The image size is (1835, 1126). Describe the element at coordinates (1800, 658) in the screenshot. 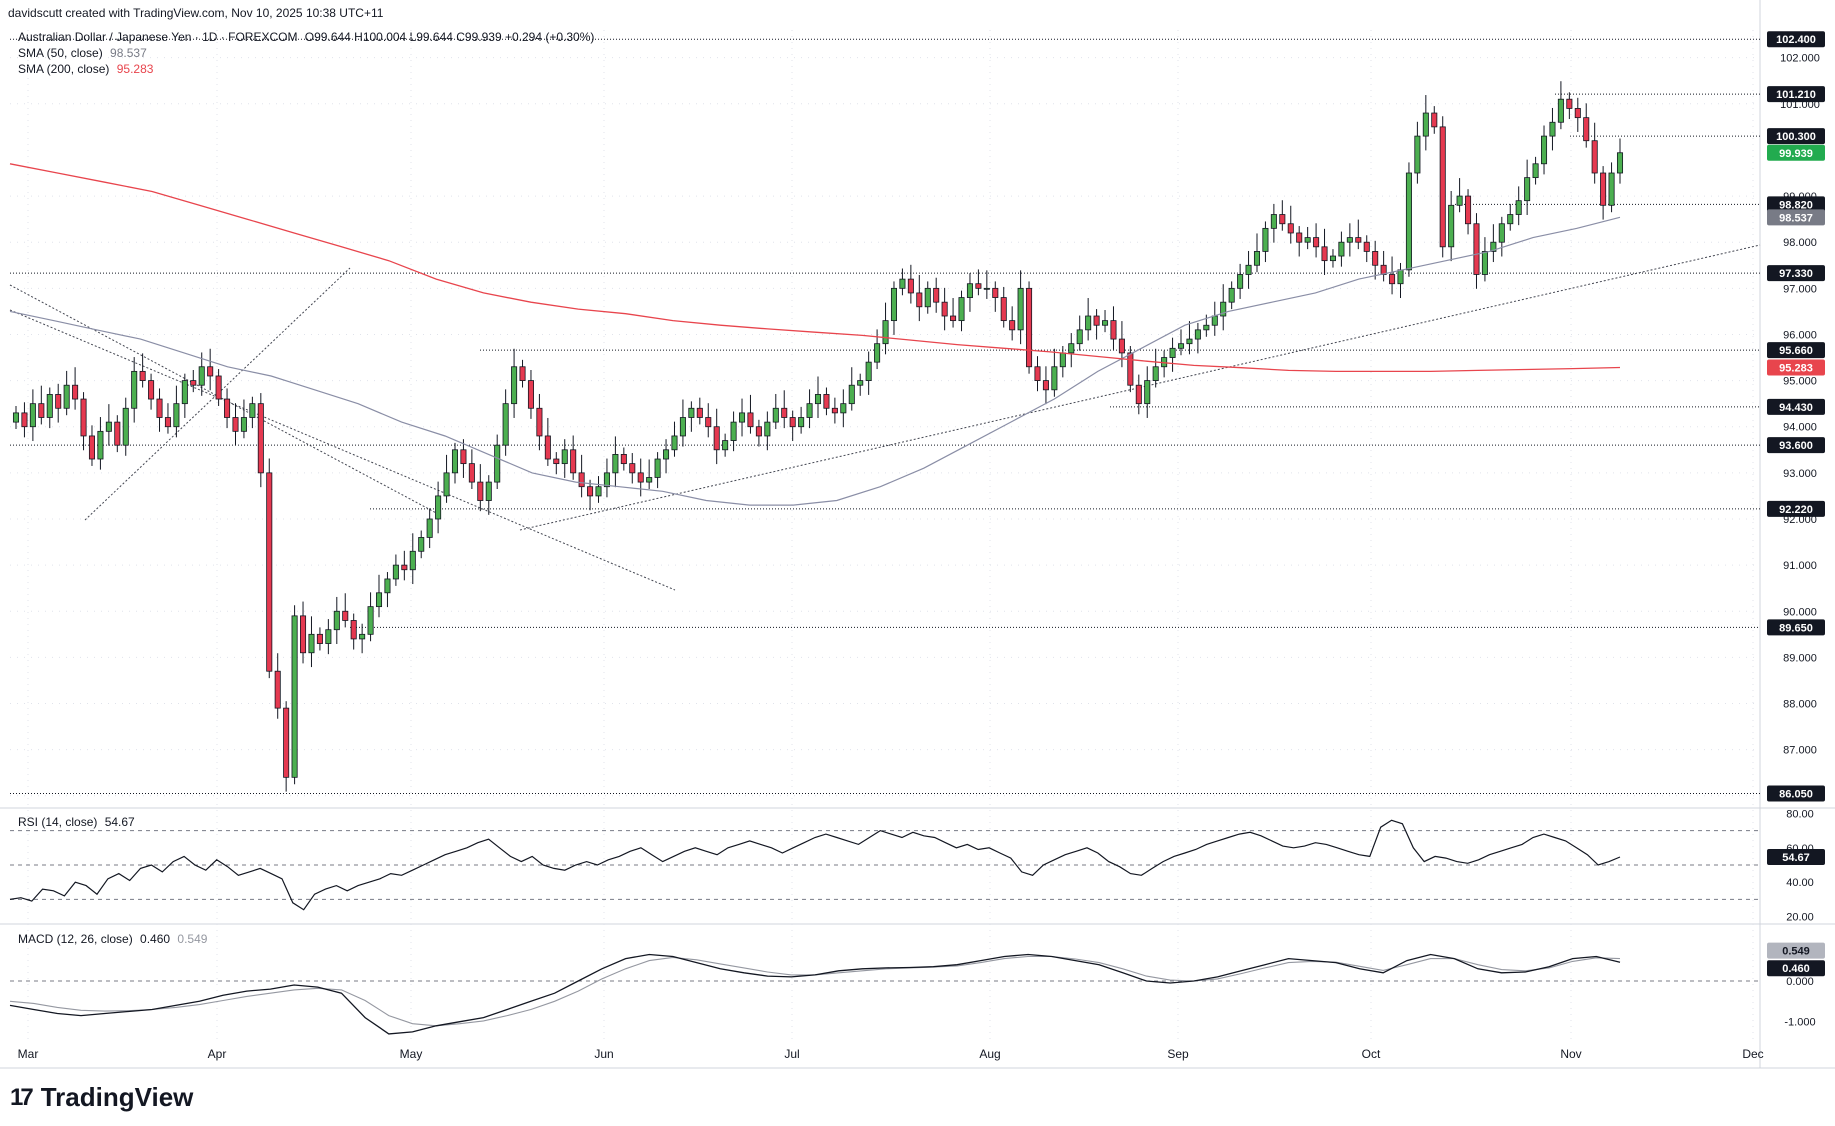

I see `y-tick-label: 89.000` at that location.